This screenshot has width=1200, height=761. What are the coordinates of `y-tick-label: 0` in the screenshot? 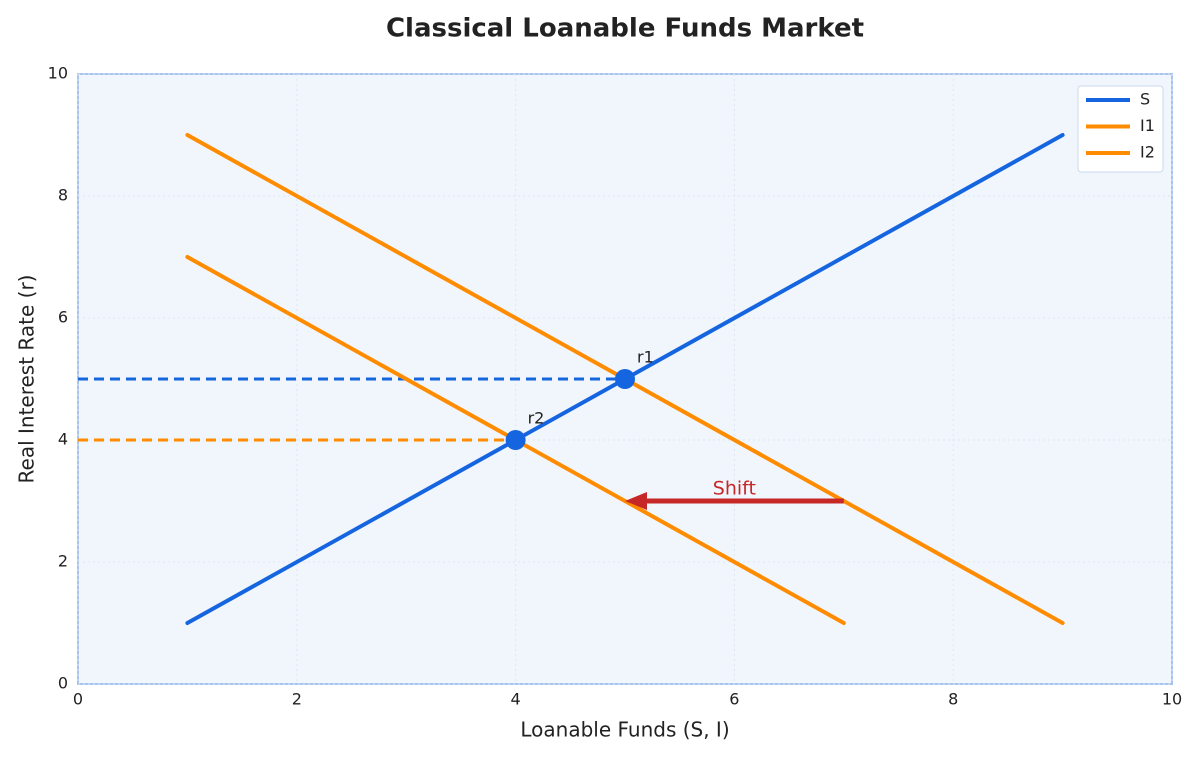 It's located at (63, 683).